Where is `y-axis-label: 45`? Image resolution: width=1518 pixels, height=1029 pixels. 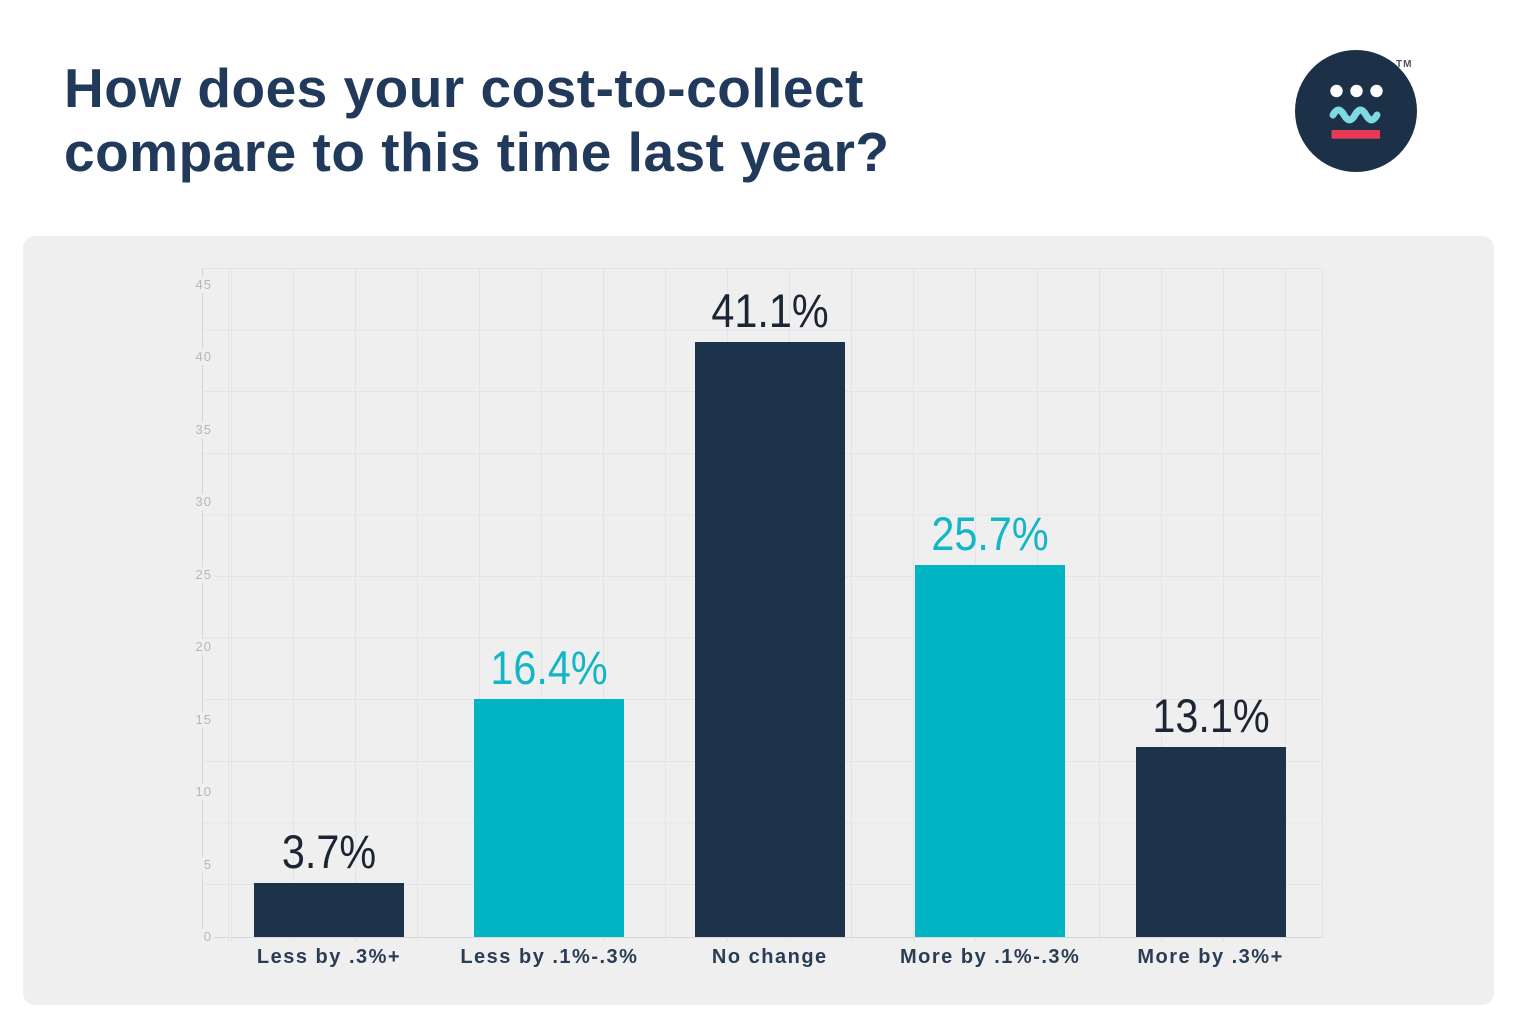 y-axis-label: 45 is located at coordinates (192, 285).